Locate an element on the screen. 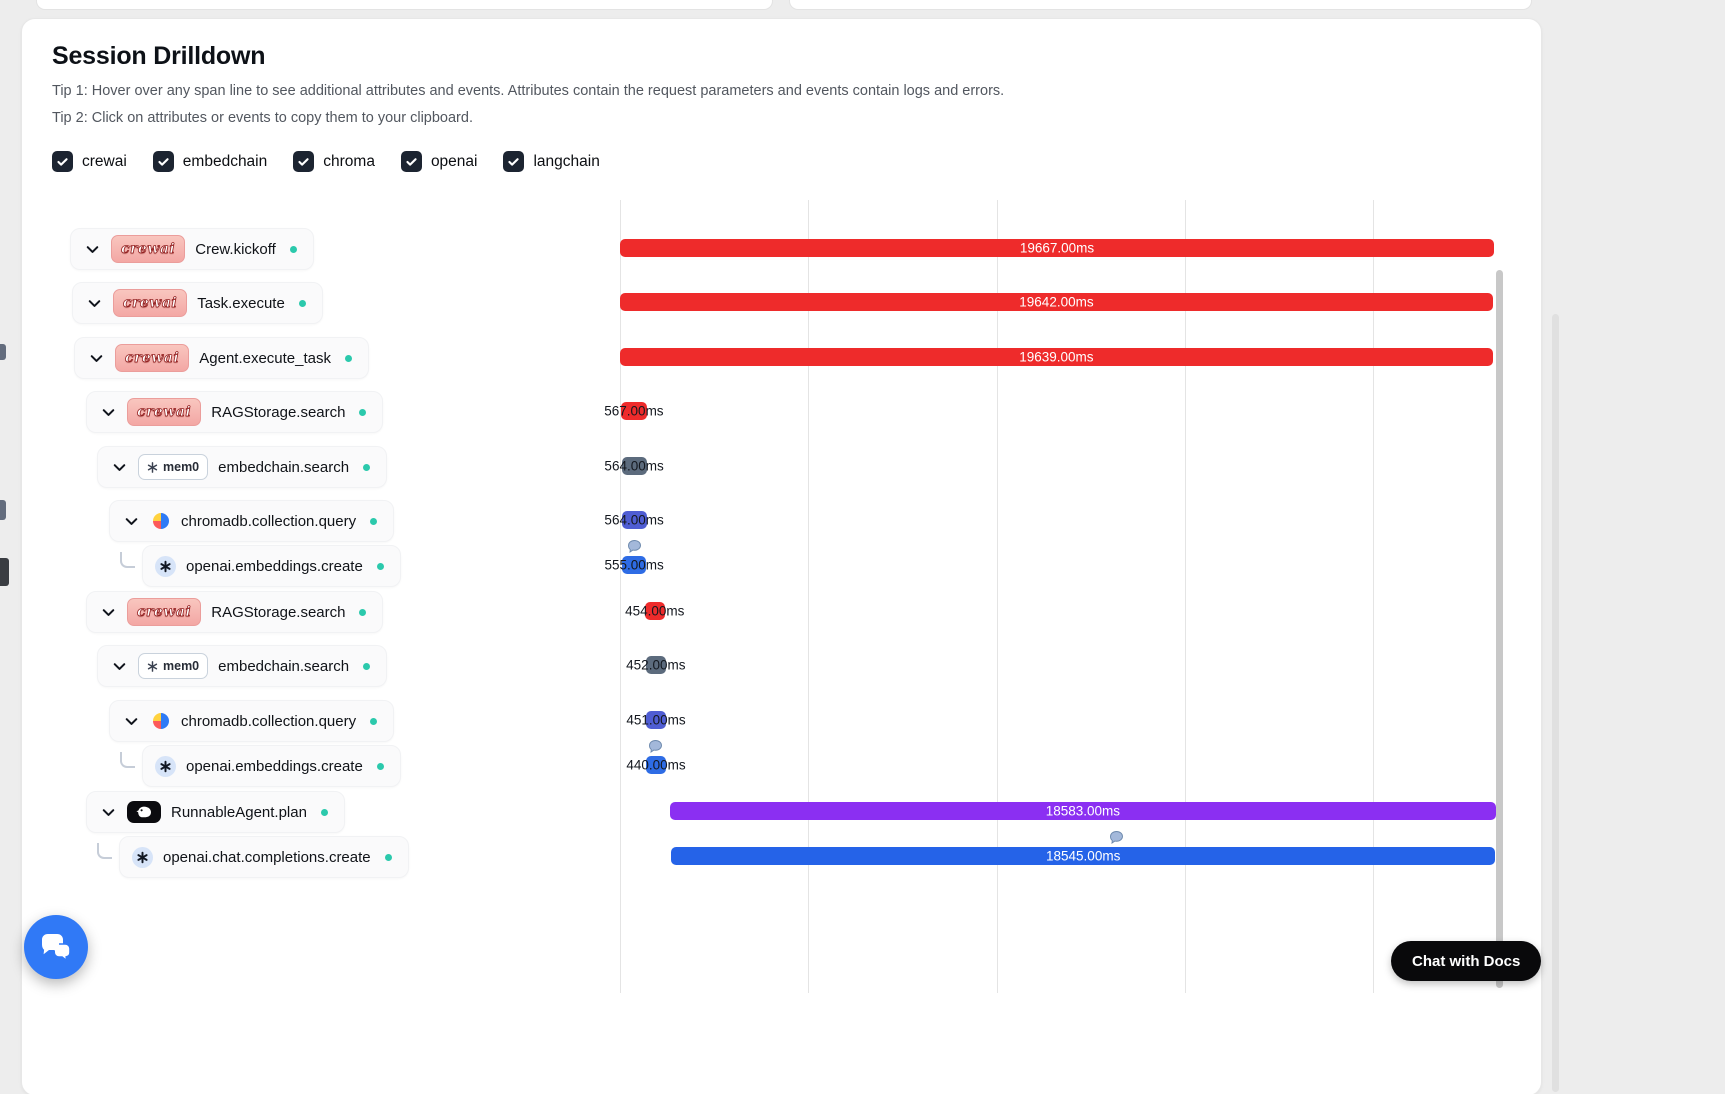 The width and height of the screenshot is (1725, 1094). span-name: Crew.kickoff is located at coordinates (235, 249).